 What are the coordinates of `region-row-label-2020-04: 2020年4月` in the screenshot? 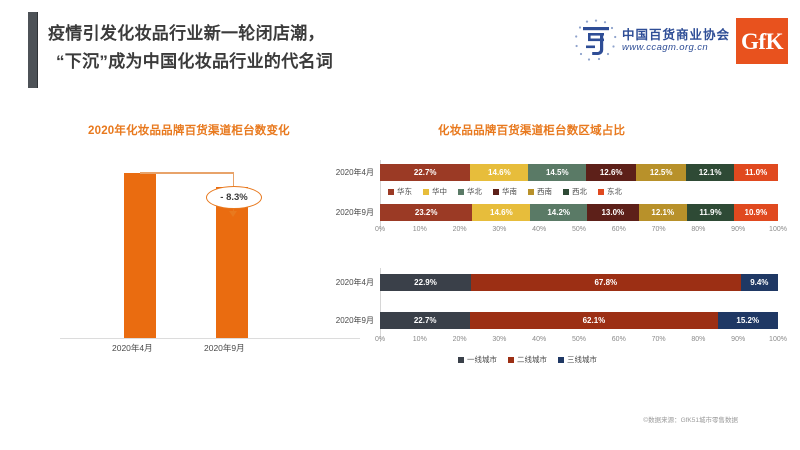 It's located at (354, 172).